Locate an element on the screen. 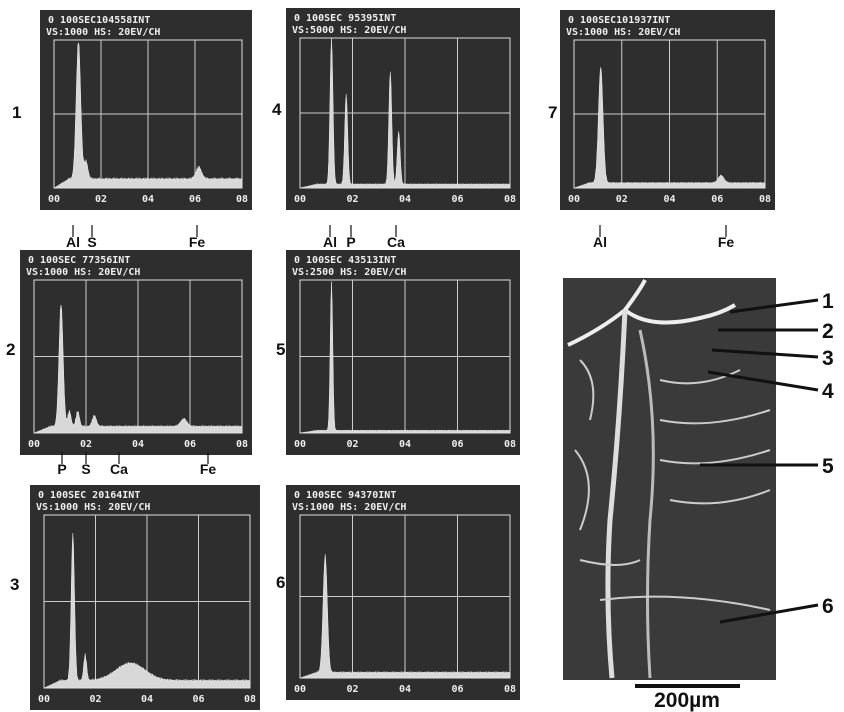 The height and width of the screenshot is (712, 844). header: 0 100SEC 43513INT is located at coordinates (345, 260).